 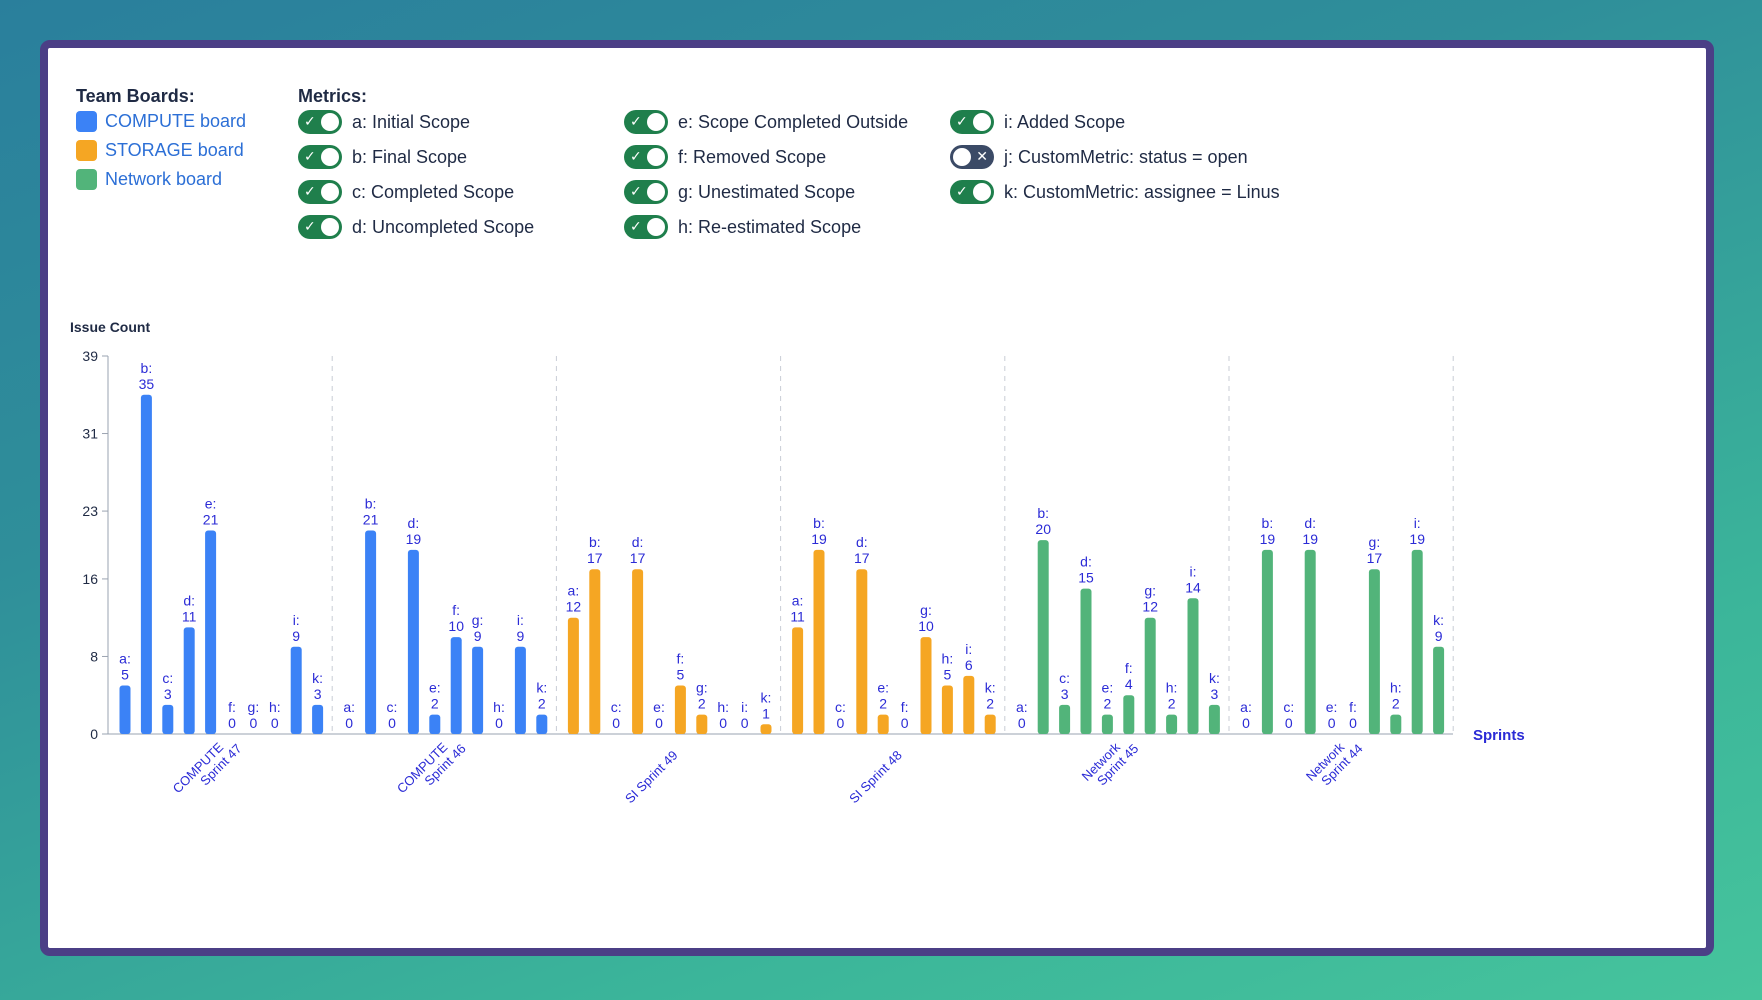 What do you see at coordinates (767, 191) in the screenshot?
I see `metric-label: g: Unestimated Scope` at bounding box center [767, 191].